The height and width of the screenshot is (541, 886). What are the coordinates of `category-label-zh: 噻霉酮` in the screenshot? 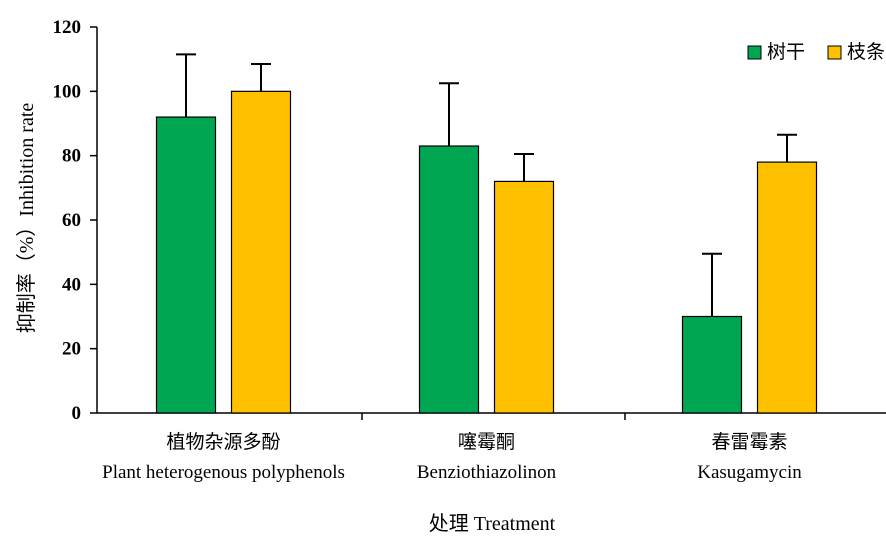 It's located at (486, 442).